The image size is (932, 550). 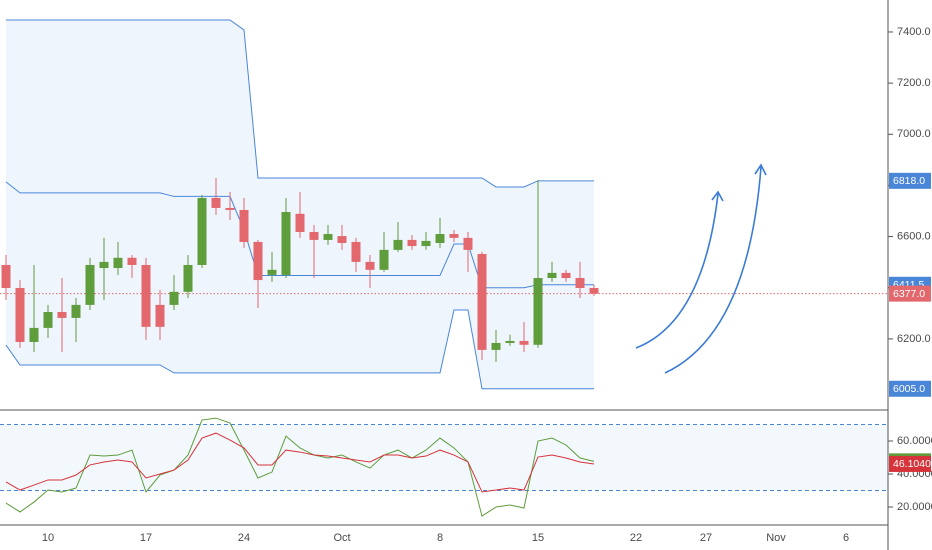 What do you see at coordinates (846, 538) in the screenshot?
I see `x-tick-label: 6` at bounding box center [846, 538].